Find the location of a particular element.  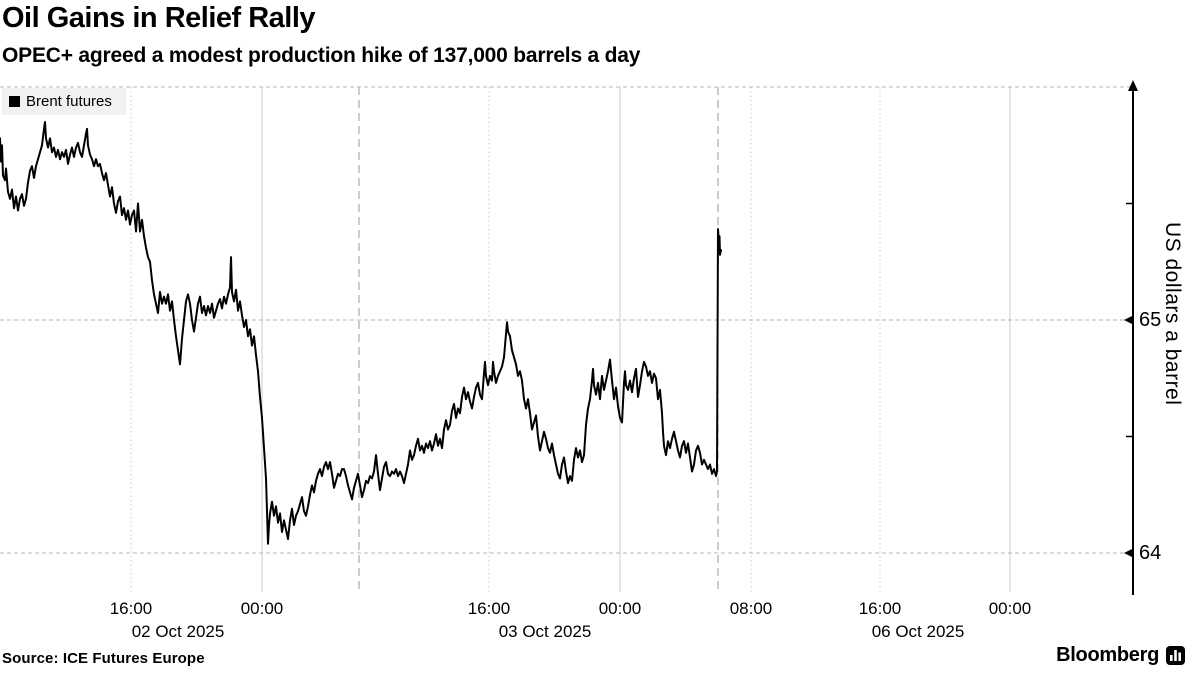

legend: Brent futures is located at coordinates (64, 101).